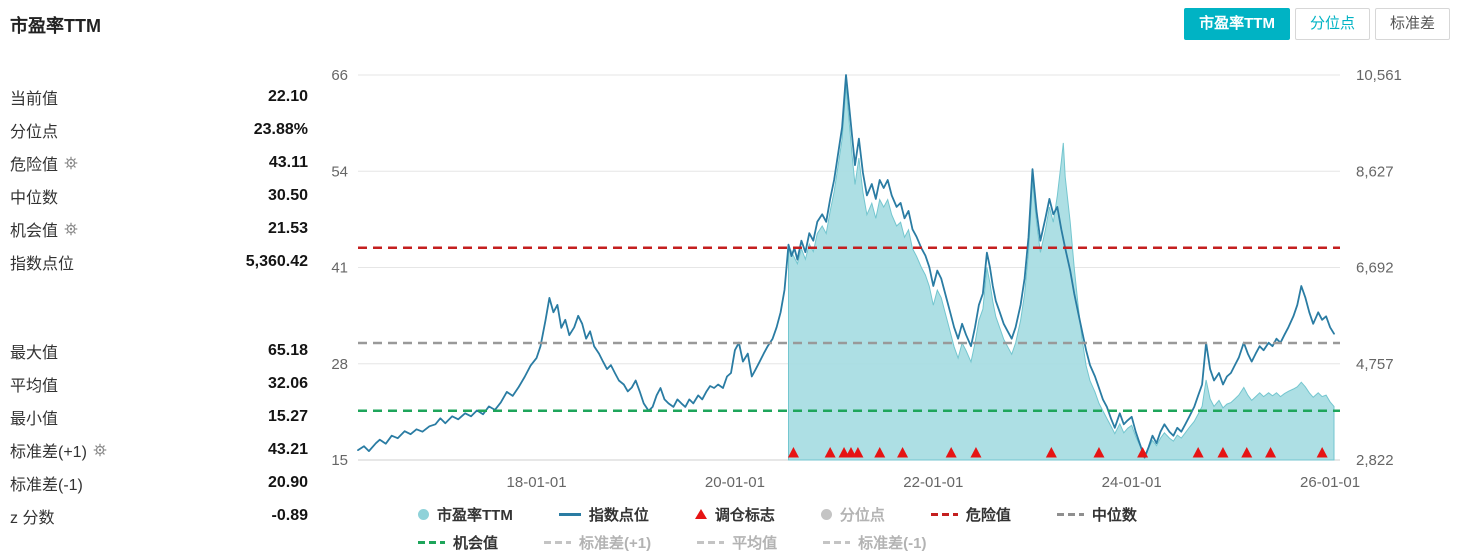  Describe the element at coordinates (287, 195) in the screenshot. I see `stat-value-median: 30.50` at that location.